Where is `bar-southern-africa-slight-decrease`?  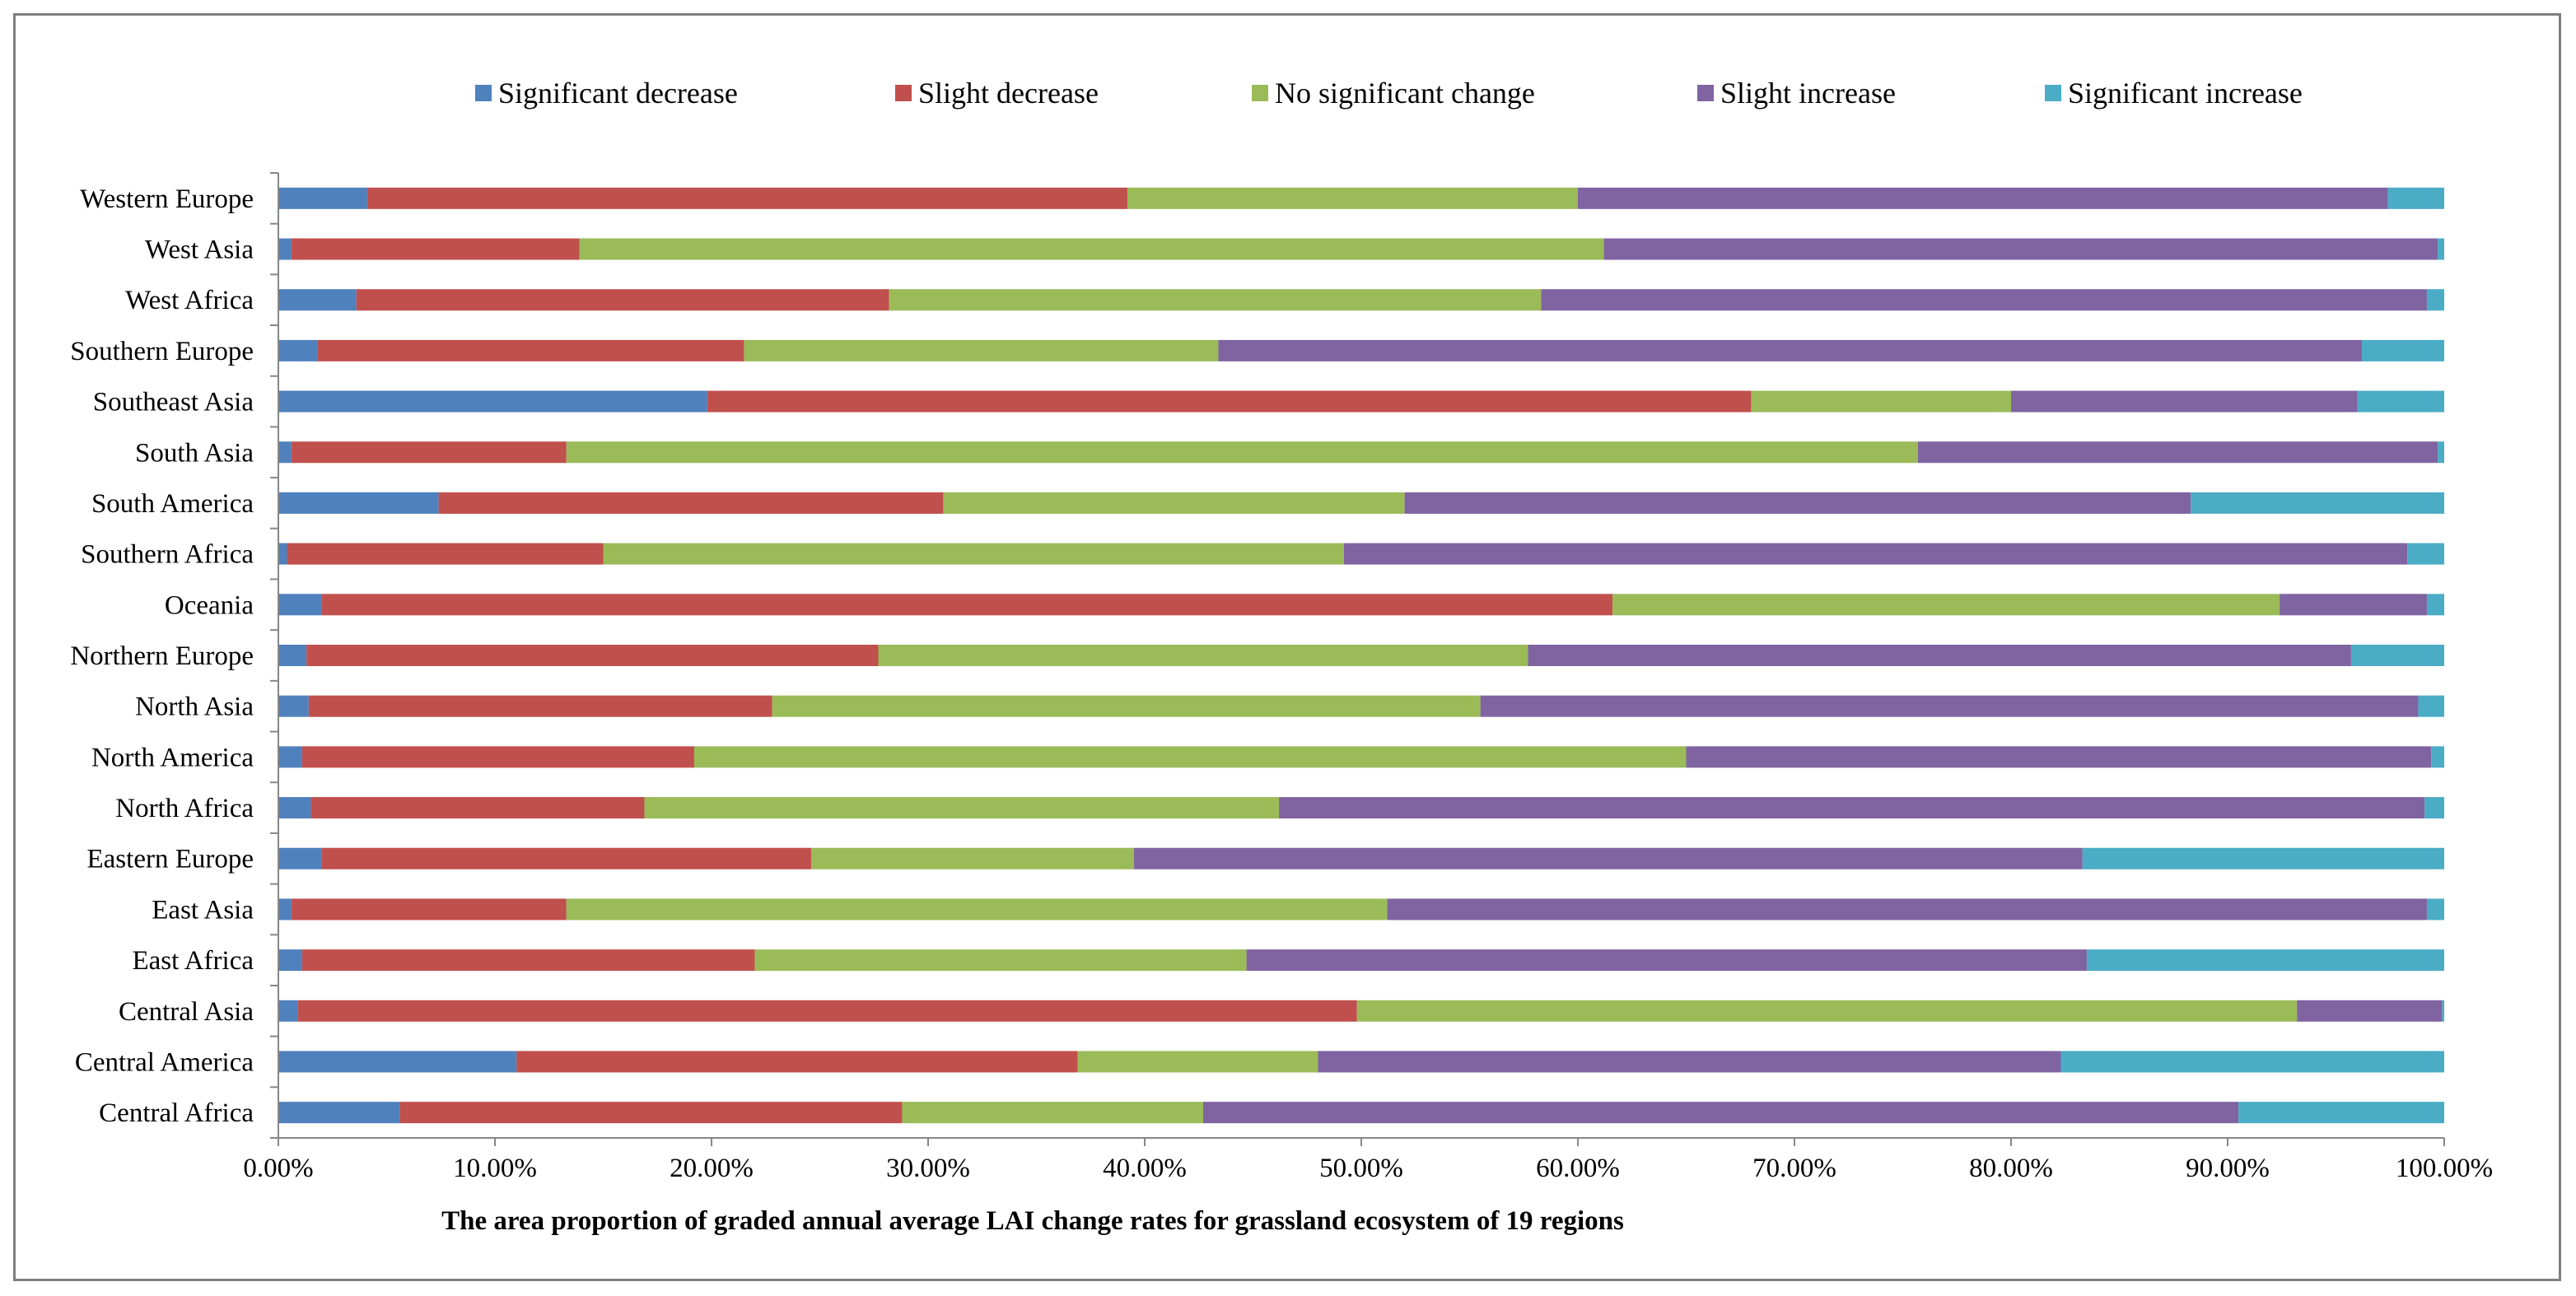 bar-southern-africa-slight-decrease is located at coordinates (445, 554).